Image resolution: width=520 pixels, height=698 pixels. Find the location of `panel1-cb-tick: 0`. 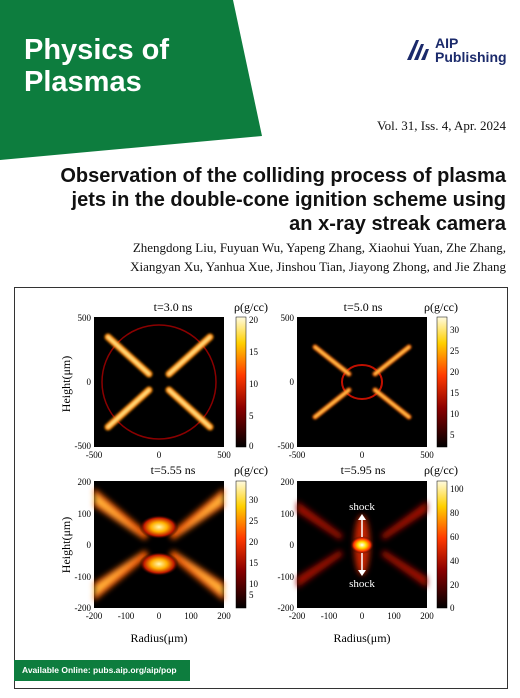

panel1-cb-tick: 0 is located at coordinates (251, 446).